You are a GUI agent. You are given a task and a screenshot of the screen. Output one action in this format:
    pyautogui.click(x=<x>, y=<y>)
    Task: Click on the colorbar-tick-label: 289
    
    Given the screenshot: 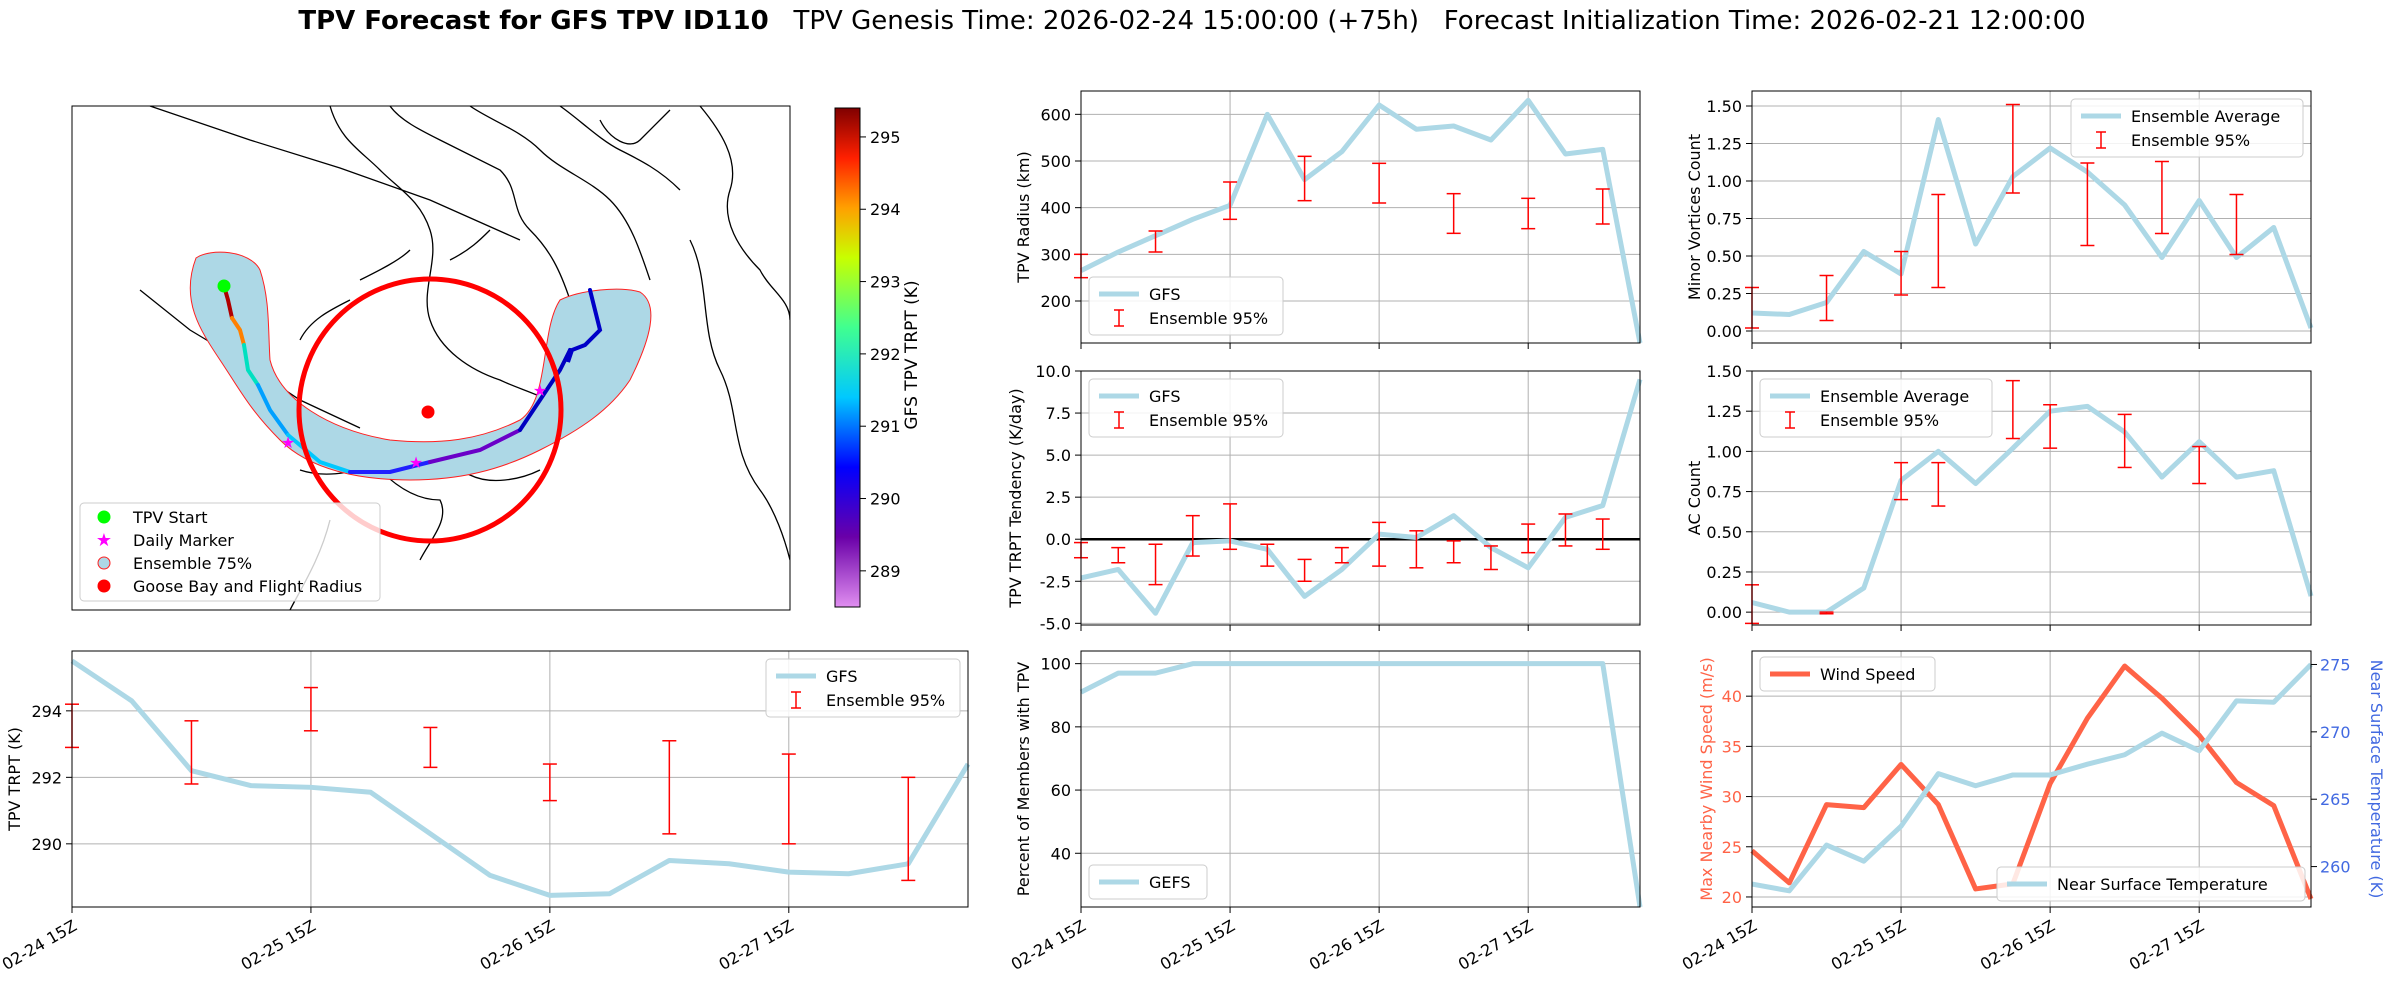 What is the action you would take?
    pyautogui.click(x=885, y=571)
    